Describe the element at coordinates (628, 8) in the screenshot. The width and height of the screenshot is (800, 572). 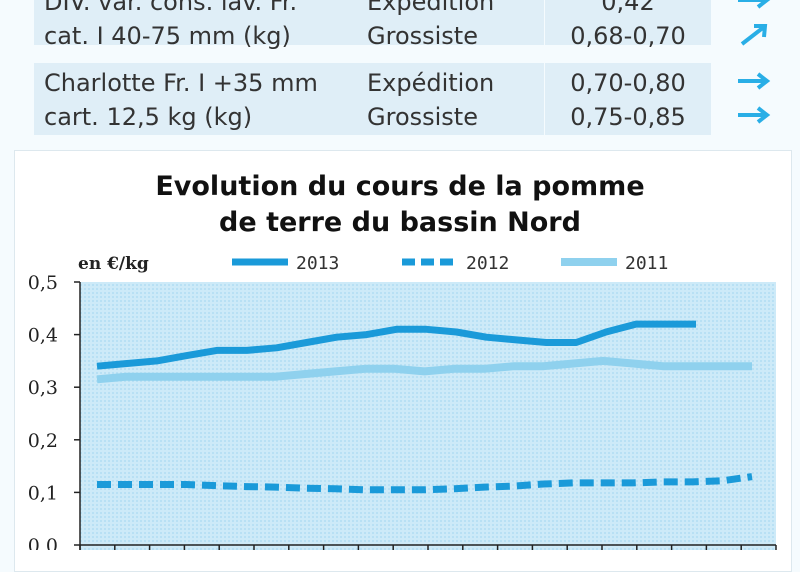
I see `price-expedition: 0,42` at that location.